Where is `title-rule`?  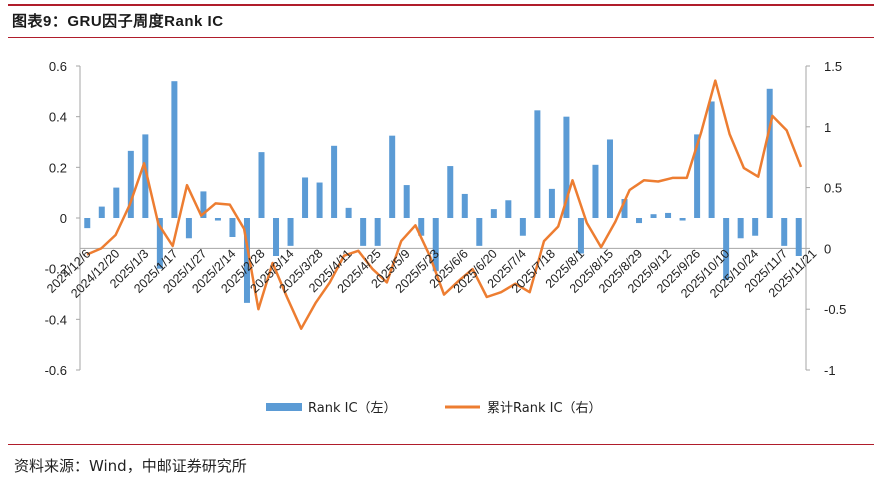
title-rule is located at coordinates (441, 37).